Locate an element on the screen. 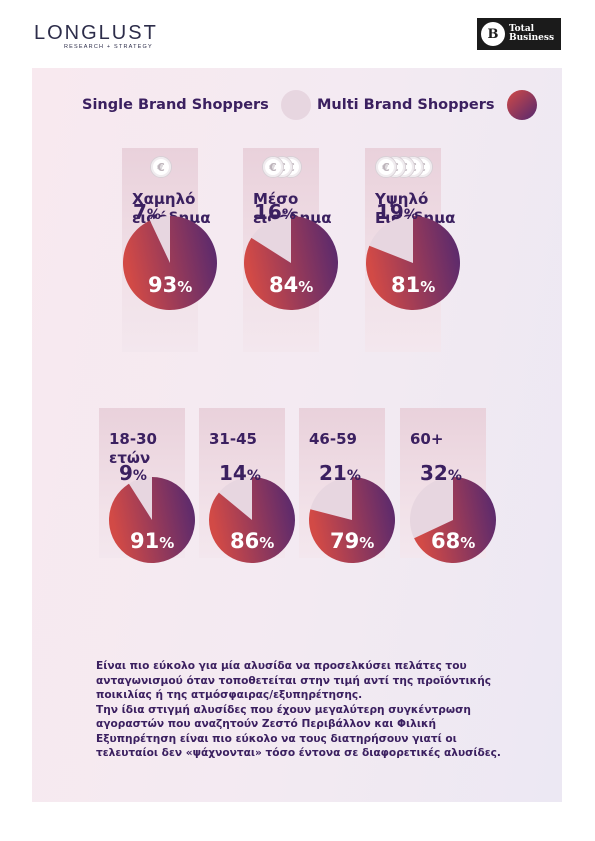 This screenshot has width=595, height=841. data-label-single: 19% is located at coordinates (397, 213).